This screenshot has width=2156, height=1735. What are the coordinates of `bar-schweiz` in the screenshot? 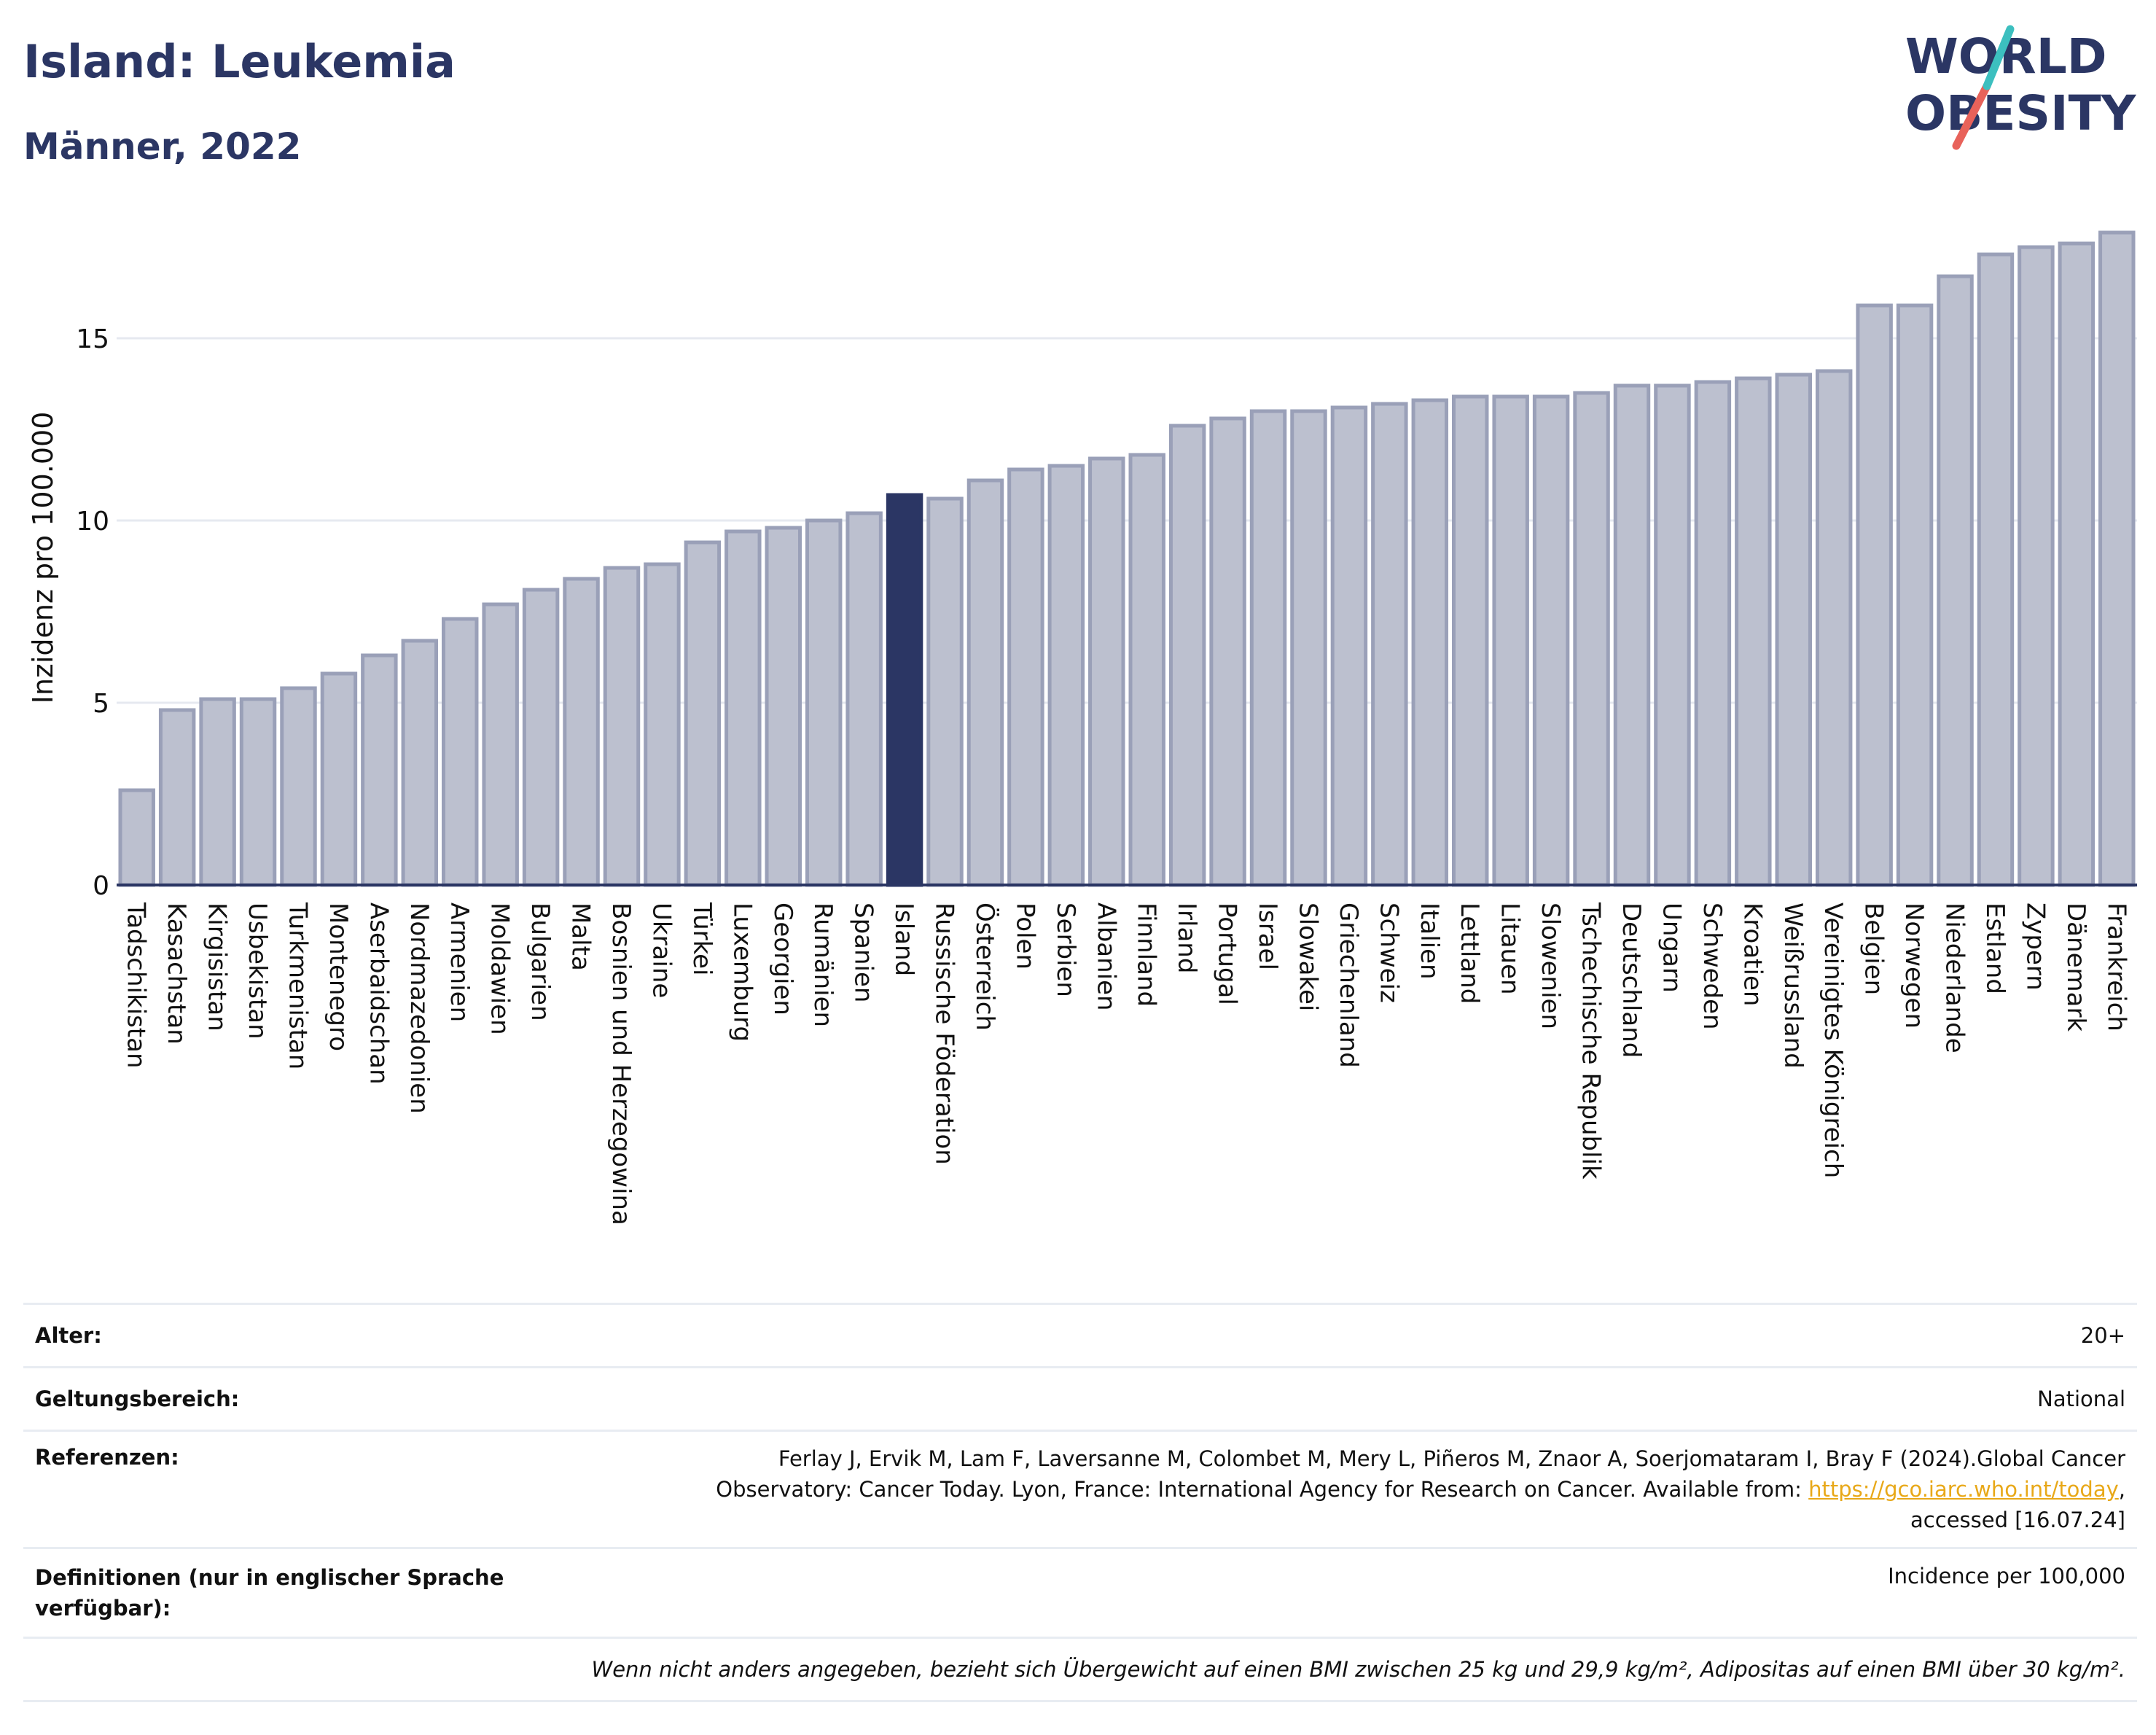 It's located at (1390, 644).